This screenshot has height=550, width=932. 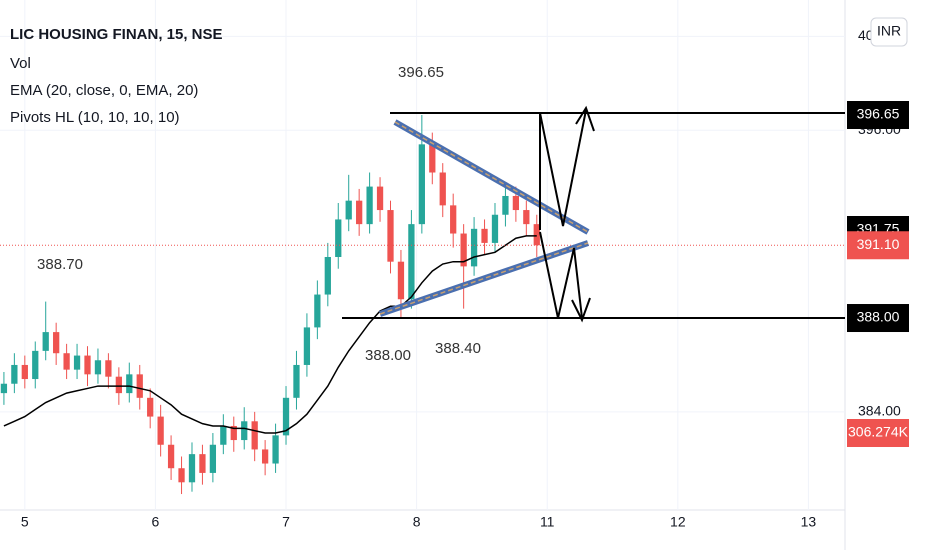 I want to click on arrow-down-head, so click(x=581, y=310).